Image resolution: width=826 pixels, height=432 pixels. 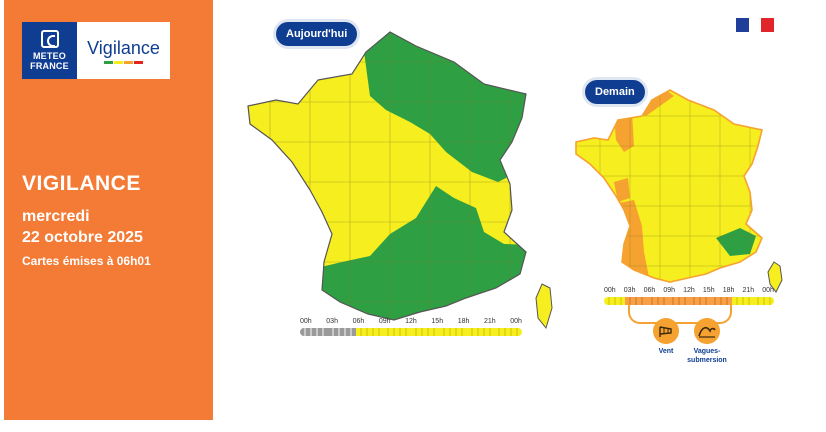 I want to click on french-flag-icon, so click(x=755, y=25).